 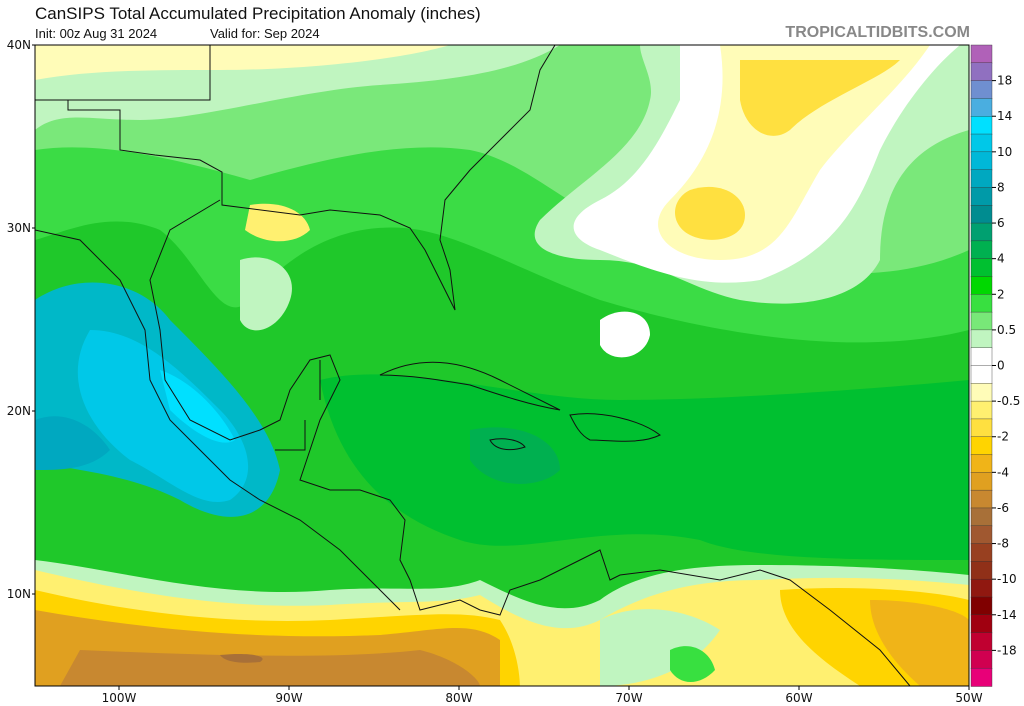 I want to click on colorbar-label: 10, so click(x=1004, y=152).